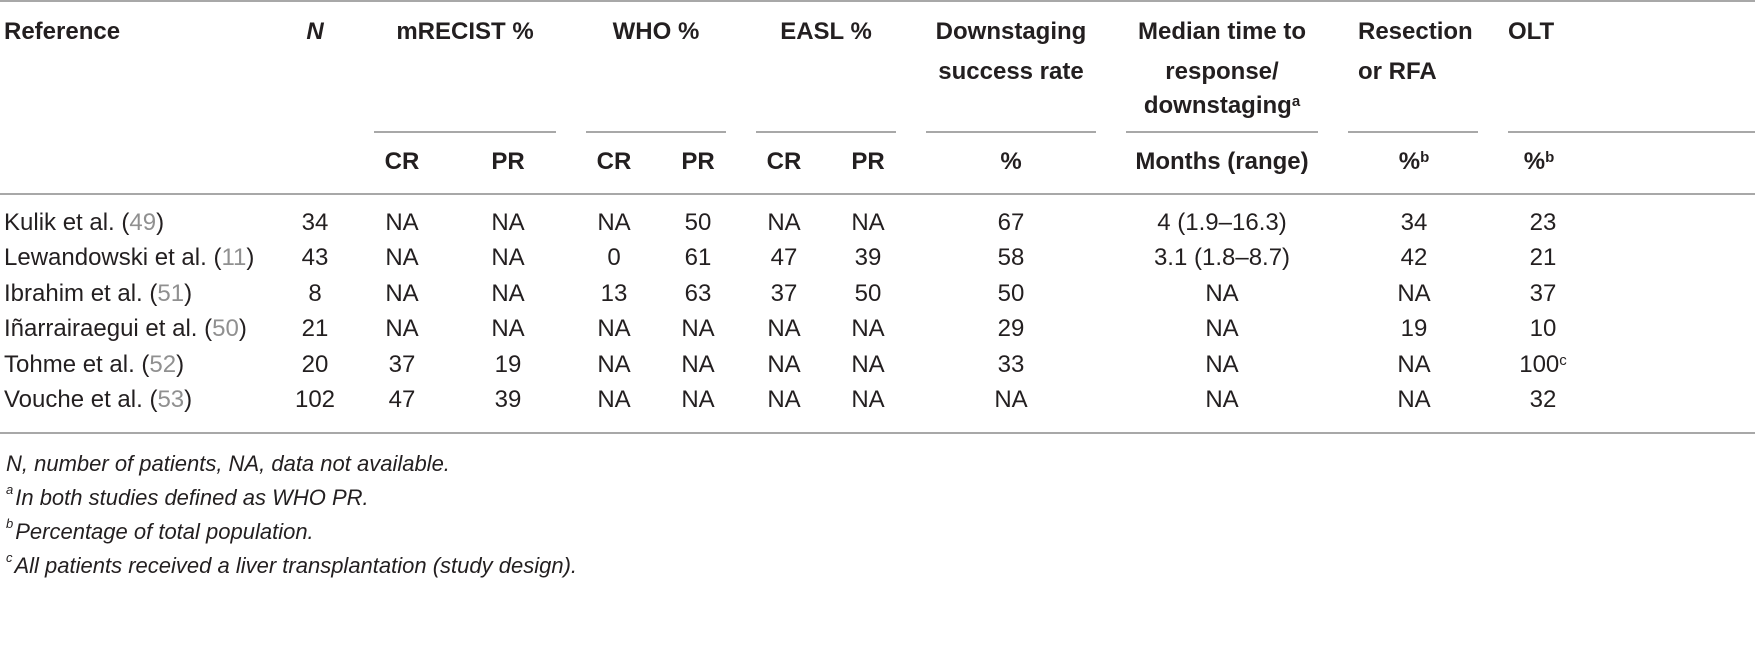 The height and width of the screenshot is (646, 1755). I want to click on col-header-downstaging-line2: success rate, so click(1011, 71).